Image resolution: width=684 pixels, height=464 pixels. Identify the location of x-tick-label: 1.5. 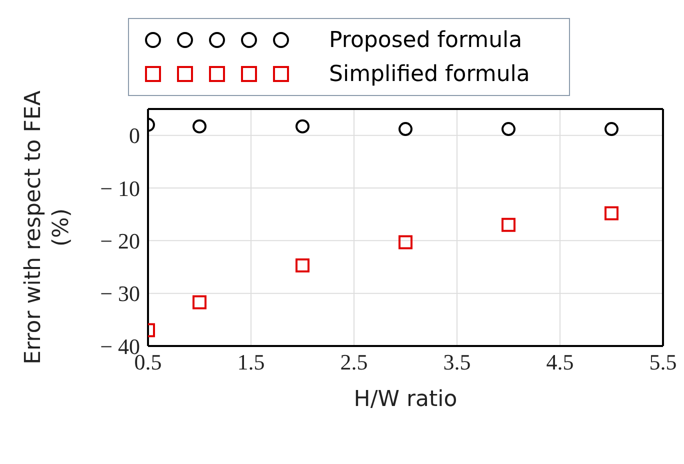
(251, 362).